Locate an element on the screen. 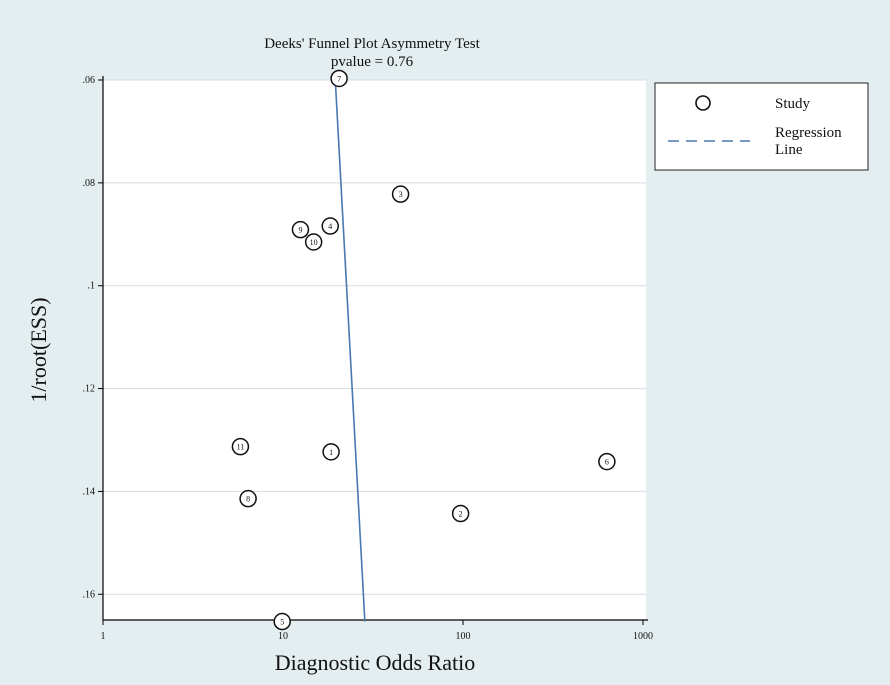 The image size is (890, 685). legend-regression-label-line: Line is located at coordinates (789, 150).